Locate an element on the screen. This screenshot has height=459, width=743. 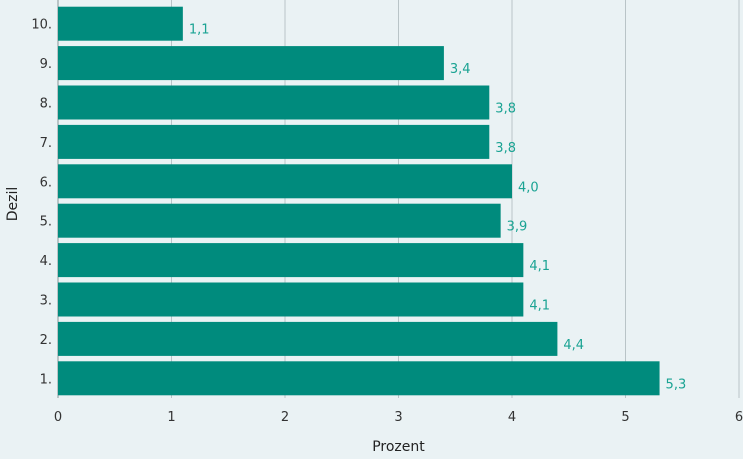
y-tick-label: 2. is located at coordinates (46, 340).